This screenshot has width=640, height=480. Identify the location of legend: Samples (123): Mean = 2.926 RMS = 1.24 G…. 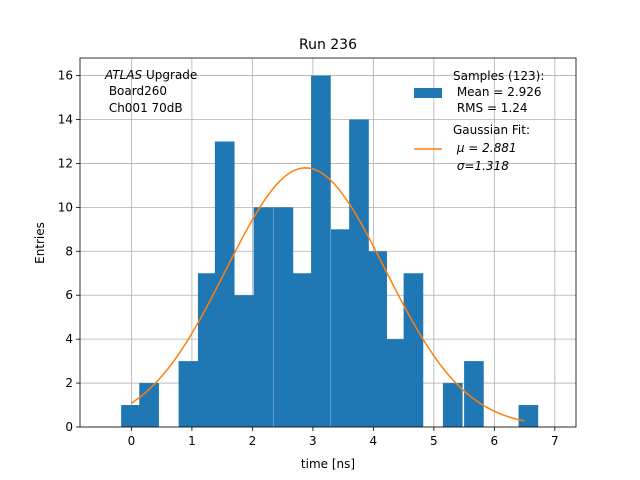
(479, 121).